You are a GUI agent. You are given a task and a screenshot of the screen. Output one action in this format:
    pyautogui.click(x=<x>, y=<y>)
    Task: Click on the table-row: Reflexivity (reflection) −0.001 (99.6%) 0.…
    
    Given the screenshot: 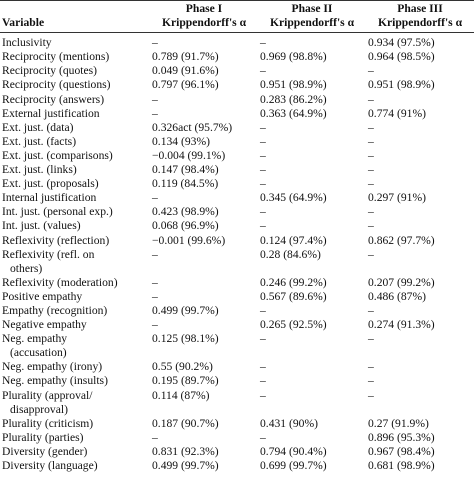 What is the action you would take?
    pyautogui.click(x=237, y=241)
    